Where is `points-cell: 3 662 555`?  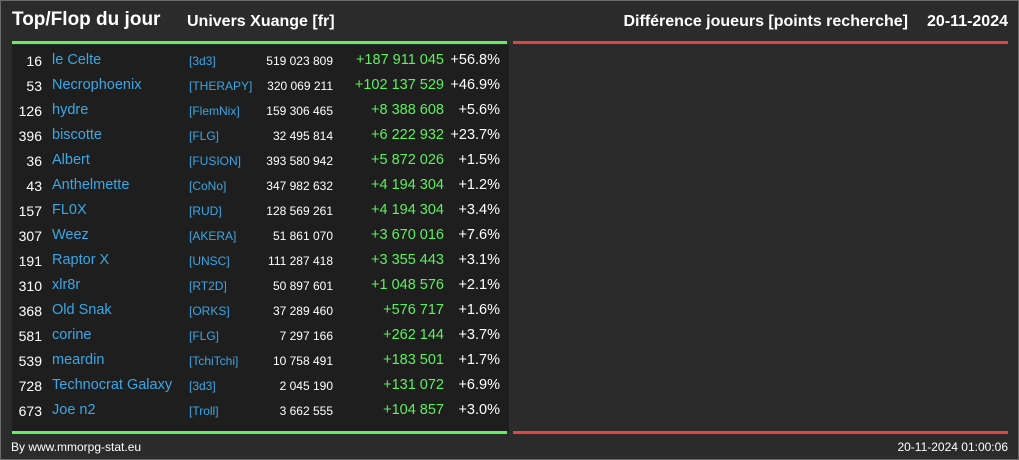 points-cell: 3 662 555 is located at coordinates (306, 411).